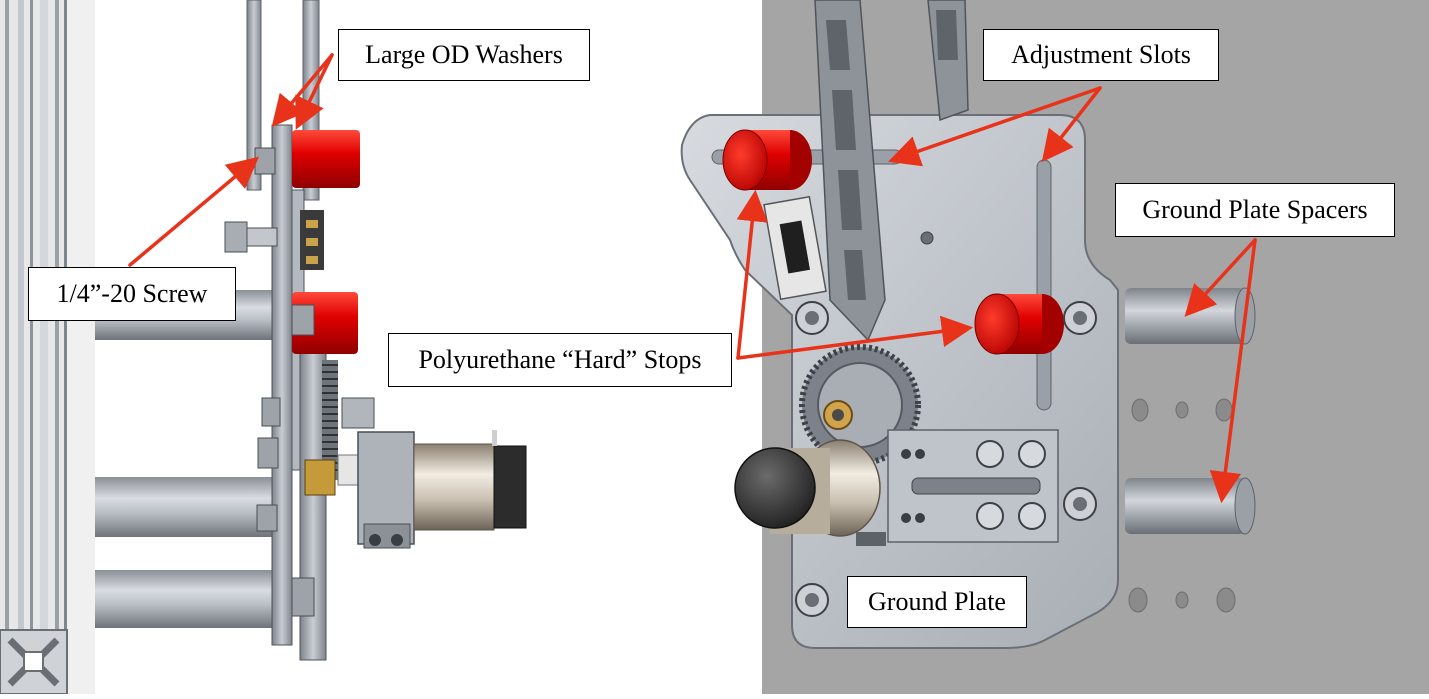 This screenshot has width=1429, height=699. What do you see at coordinates (1044, 285) in the screenshot?
I see `adjustment-slot` at bounding box center [1044, 285].